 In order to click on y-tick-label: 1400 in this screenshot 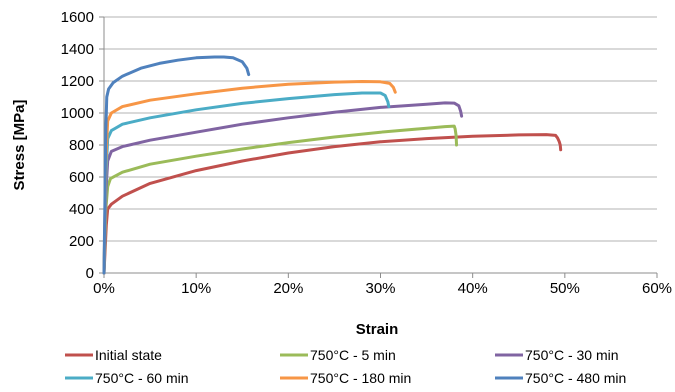, I will do `click(77, 49)`.